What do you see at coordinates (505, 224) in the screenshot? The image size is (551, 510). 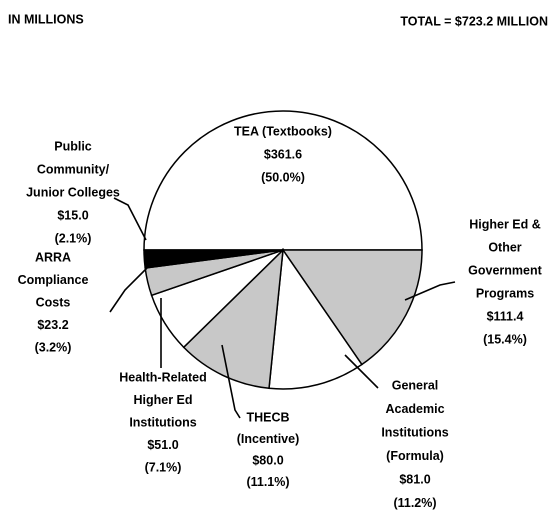 I see `slice-label: Higher Ed &` at bounding box center [505, 224].